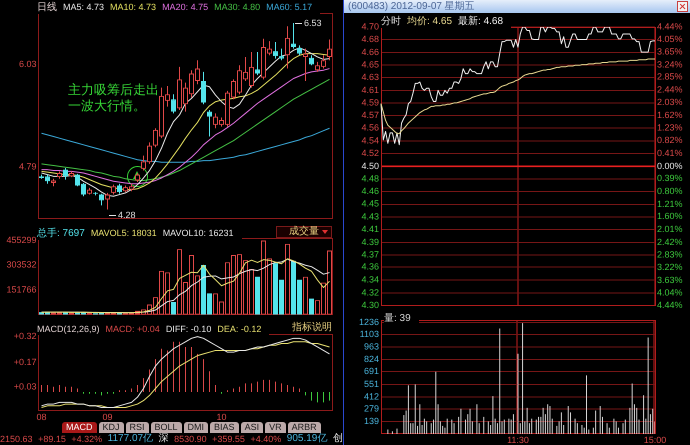  What do you see at coordinates (239, 329) in the screenshot?
I see `series-label: DEA: -0.12` at bounding box center [239, 329].